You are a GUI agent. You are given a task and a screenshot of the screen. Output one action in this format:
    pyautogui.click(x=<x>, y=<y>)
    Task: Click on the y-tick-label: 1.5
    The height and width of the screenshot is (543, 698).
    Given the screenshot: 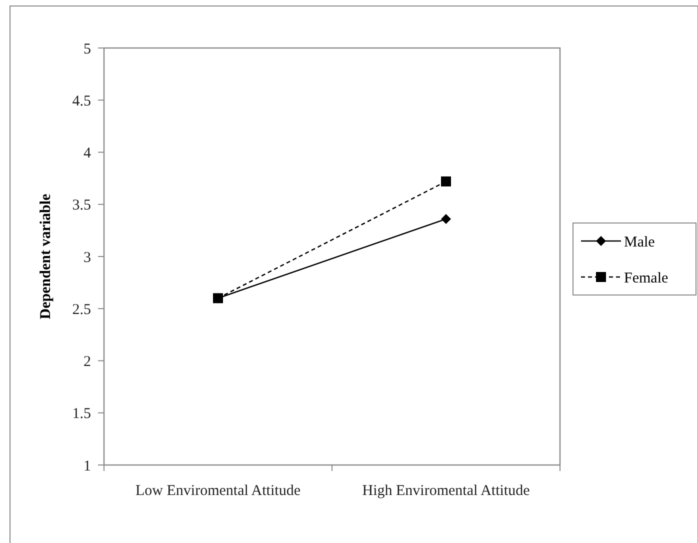 What is the action you would take?
    pyautogui.click(x=81, y=414)
    